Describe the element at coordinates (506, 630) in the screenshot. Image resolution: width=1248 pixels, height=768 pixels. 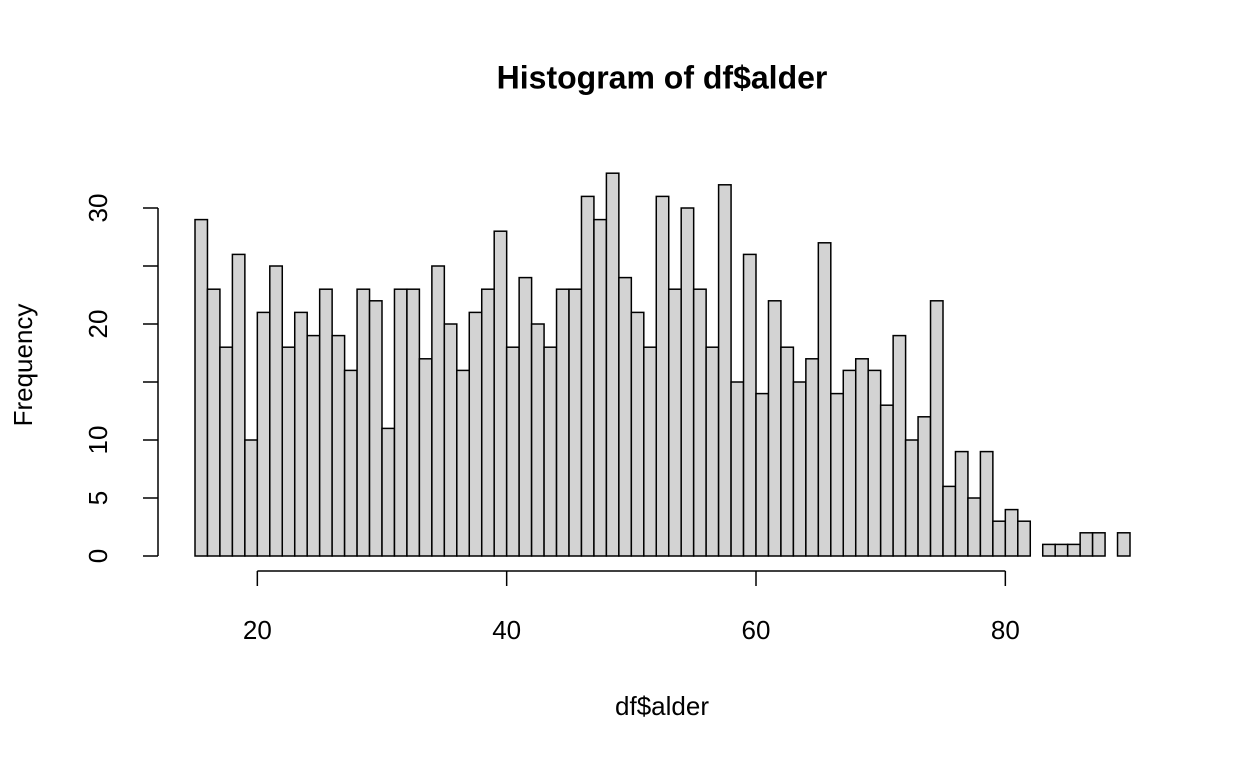
I see `x-tick-label: 40` at that location.